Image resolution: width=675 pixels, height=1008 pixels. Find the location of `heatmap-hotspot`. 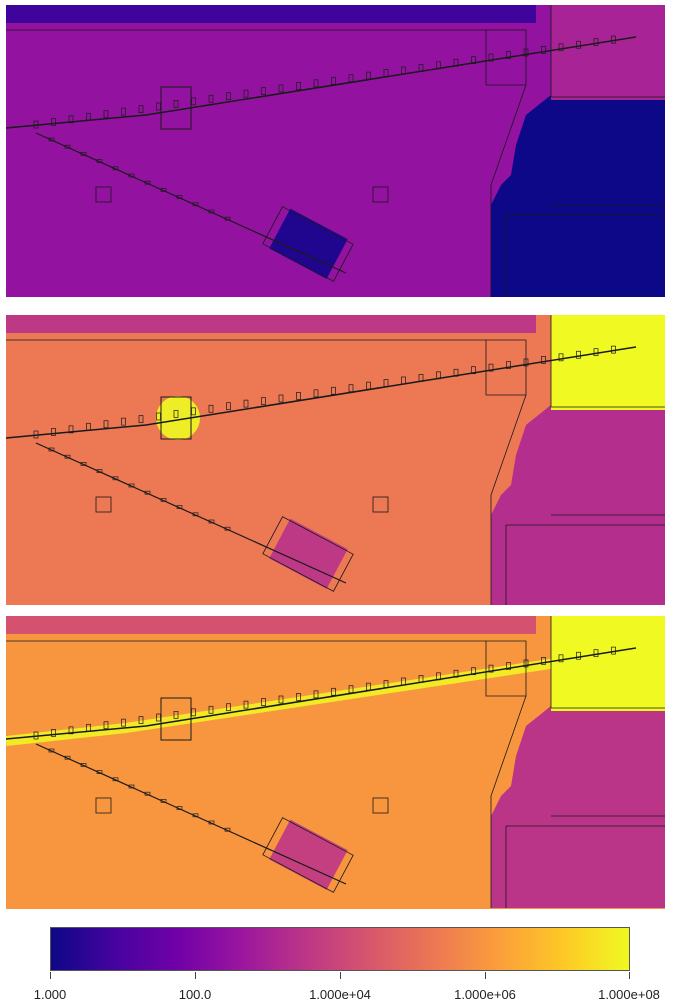

heatmap-hotspot is located at coordinates (178, 418).